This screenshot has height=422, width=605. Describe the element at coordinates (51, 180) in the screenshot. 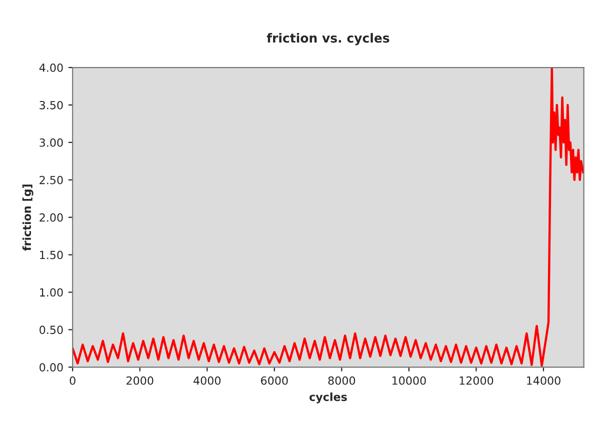

I see `y-tick-label: 2.50` at that location.